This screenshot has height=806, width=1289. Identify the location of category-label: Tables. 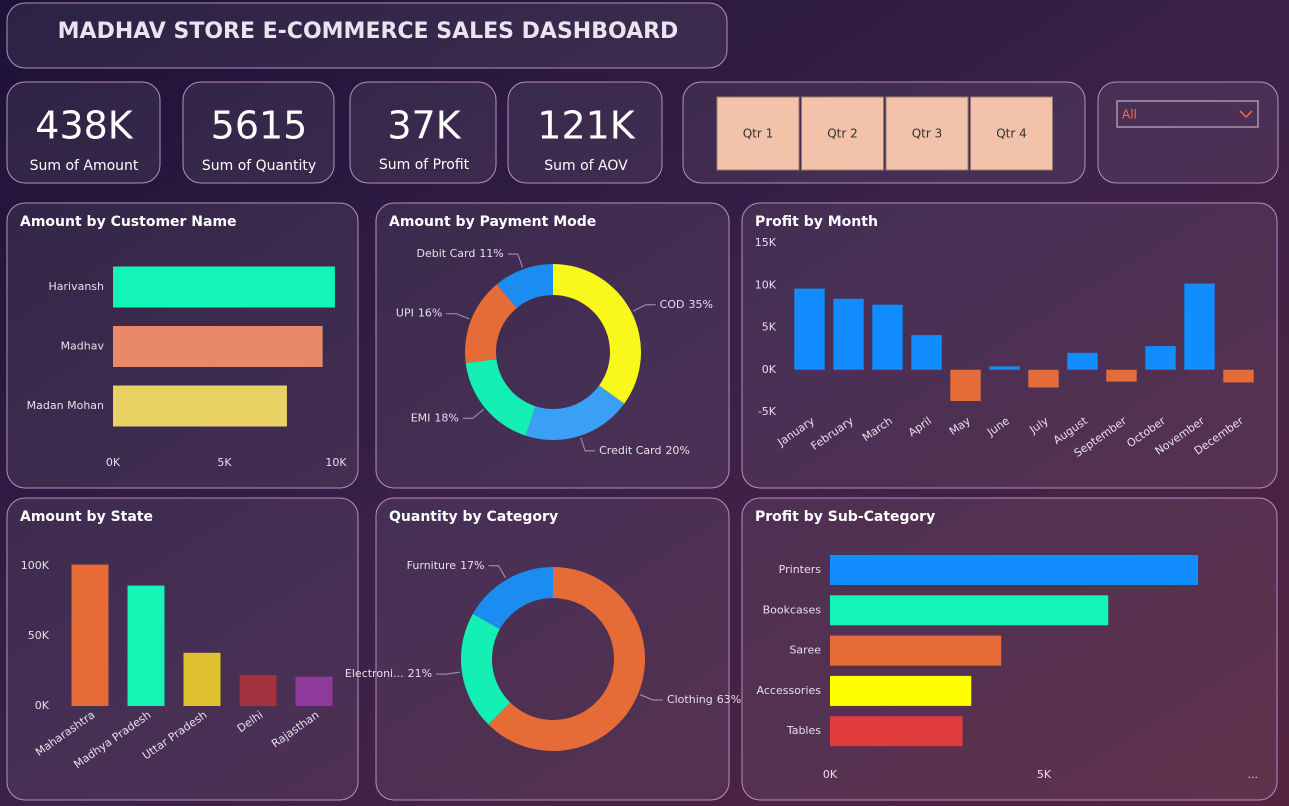
(803, 730).